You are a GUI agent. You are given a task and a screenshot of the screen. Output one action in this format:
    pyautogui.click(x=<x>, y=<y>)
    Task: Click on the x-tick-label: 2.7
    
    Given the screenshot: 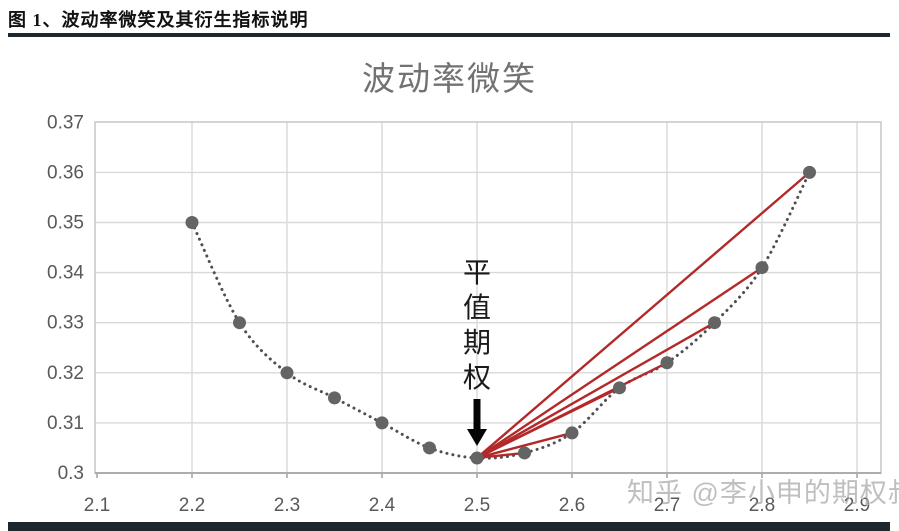 What is the action you would take?
    pyautogui.click(x=667, y=505)
    